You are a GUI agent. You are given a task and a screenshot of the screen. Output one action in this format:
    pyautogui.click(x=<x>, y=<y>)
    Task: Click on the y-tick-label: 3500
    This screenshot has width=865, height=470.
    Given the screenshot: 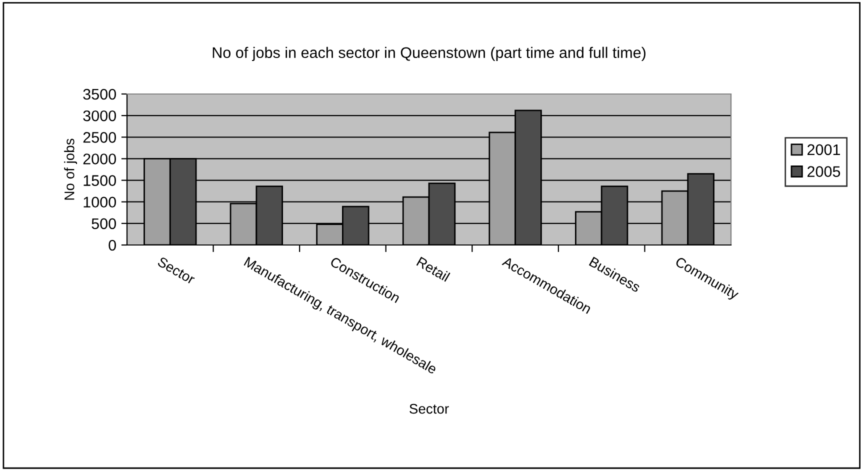 What is the action you would take?
    pyautogui.click(x=99, y=94)
    